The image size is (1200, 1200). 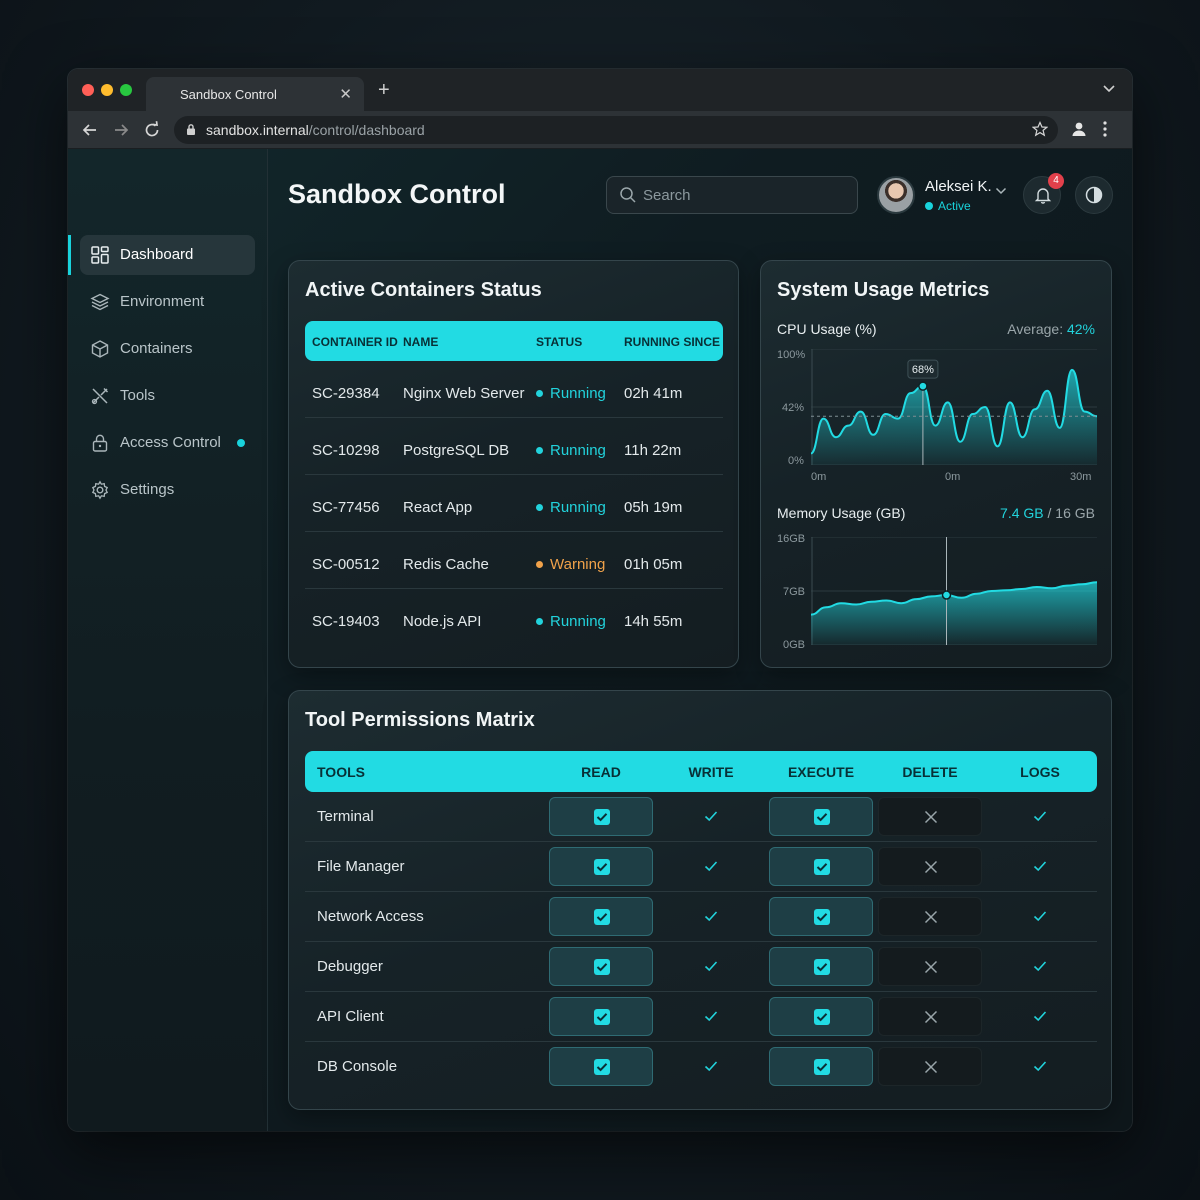 What do you see at coordinates (1094, 195) in the screenshot?
I see `theme-toggle-button` at bounding box center [1094, 195].